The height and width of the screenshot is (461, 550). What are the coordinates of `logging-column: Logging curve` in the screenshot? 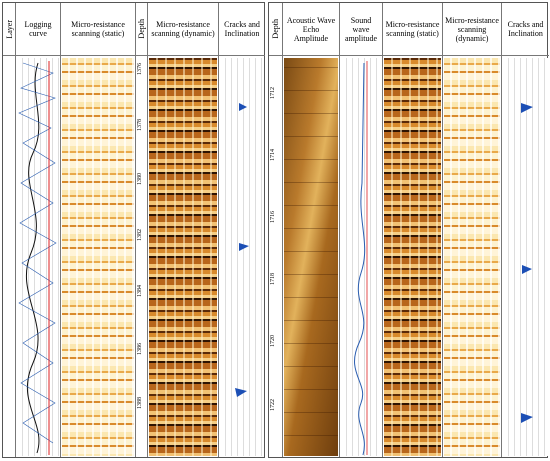 It's located at (38, 230).